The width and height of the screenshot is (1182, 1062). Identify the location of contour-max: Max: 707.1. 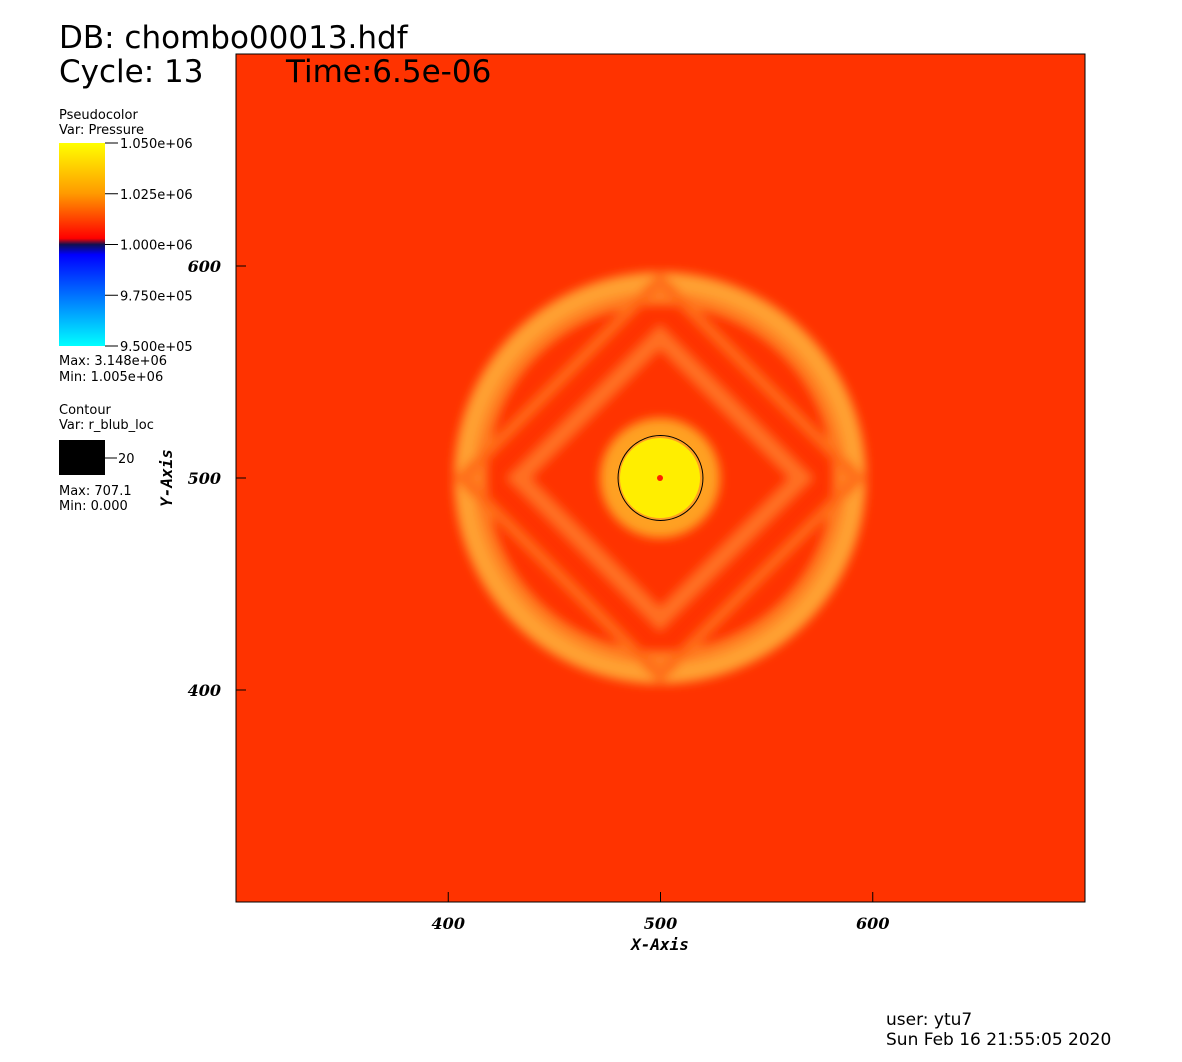
(95, 491).